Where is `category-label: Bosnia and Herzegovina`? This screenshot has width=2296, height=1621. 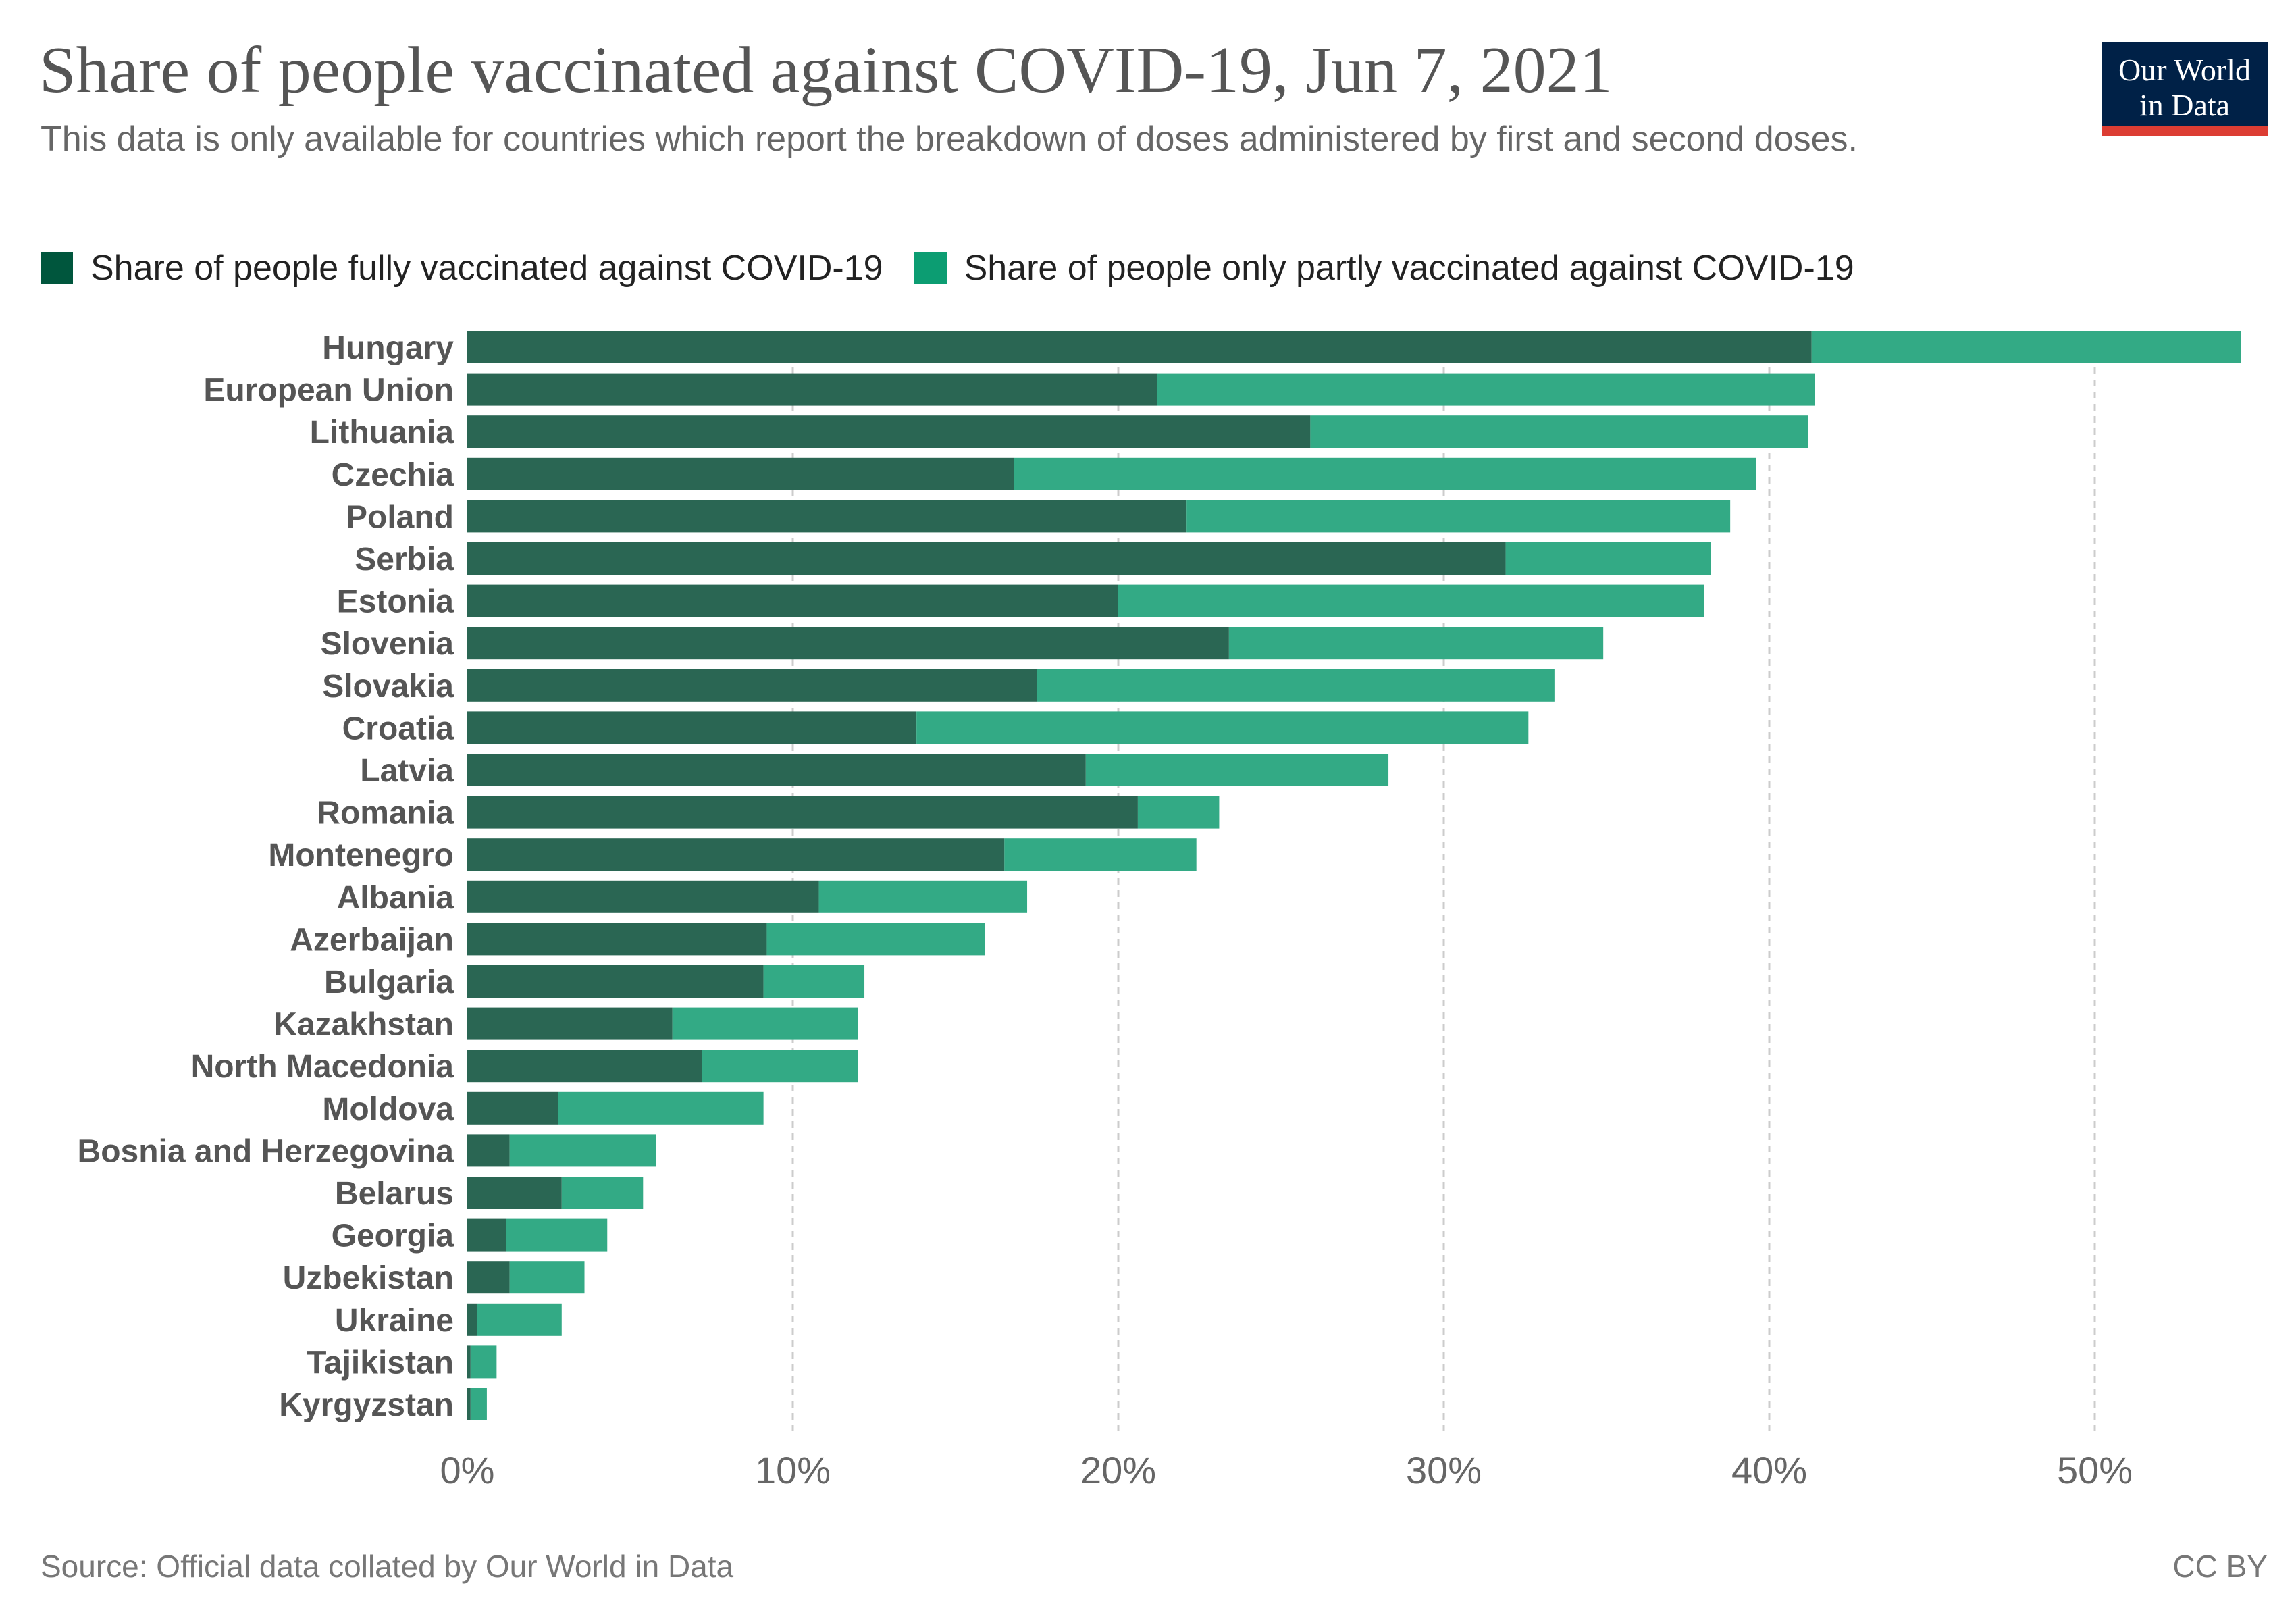 category-label: Bosnia and Herzegovina is located at coordinates (266, 1151).